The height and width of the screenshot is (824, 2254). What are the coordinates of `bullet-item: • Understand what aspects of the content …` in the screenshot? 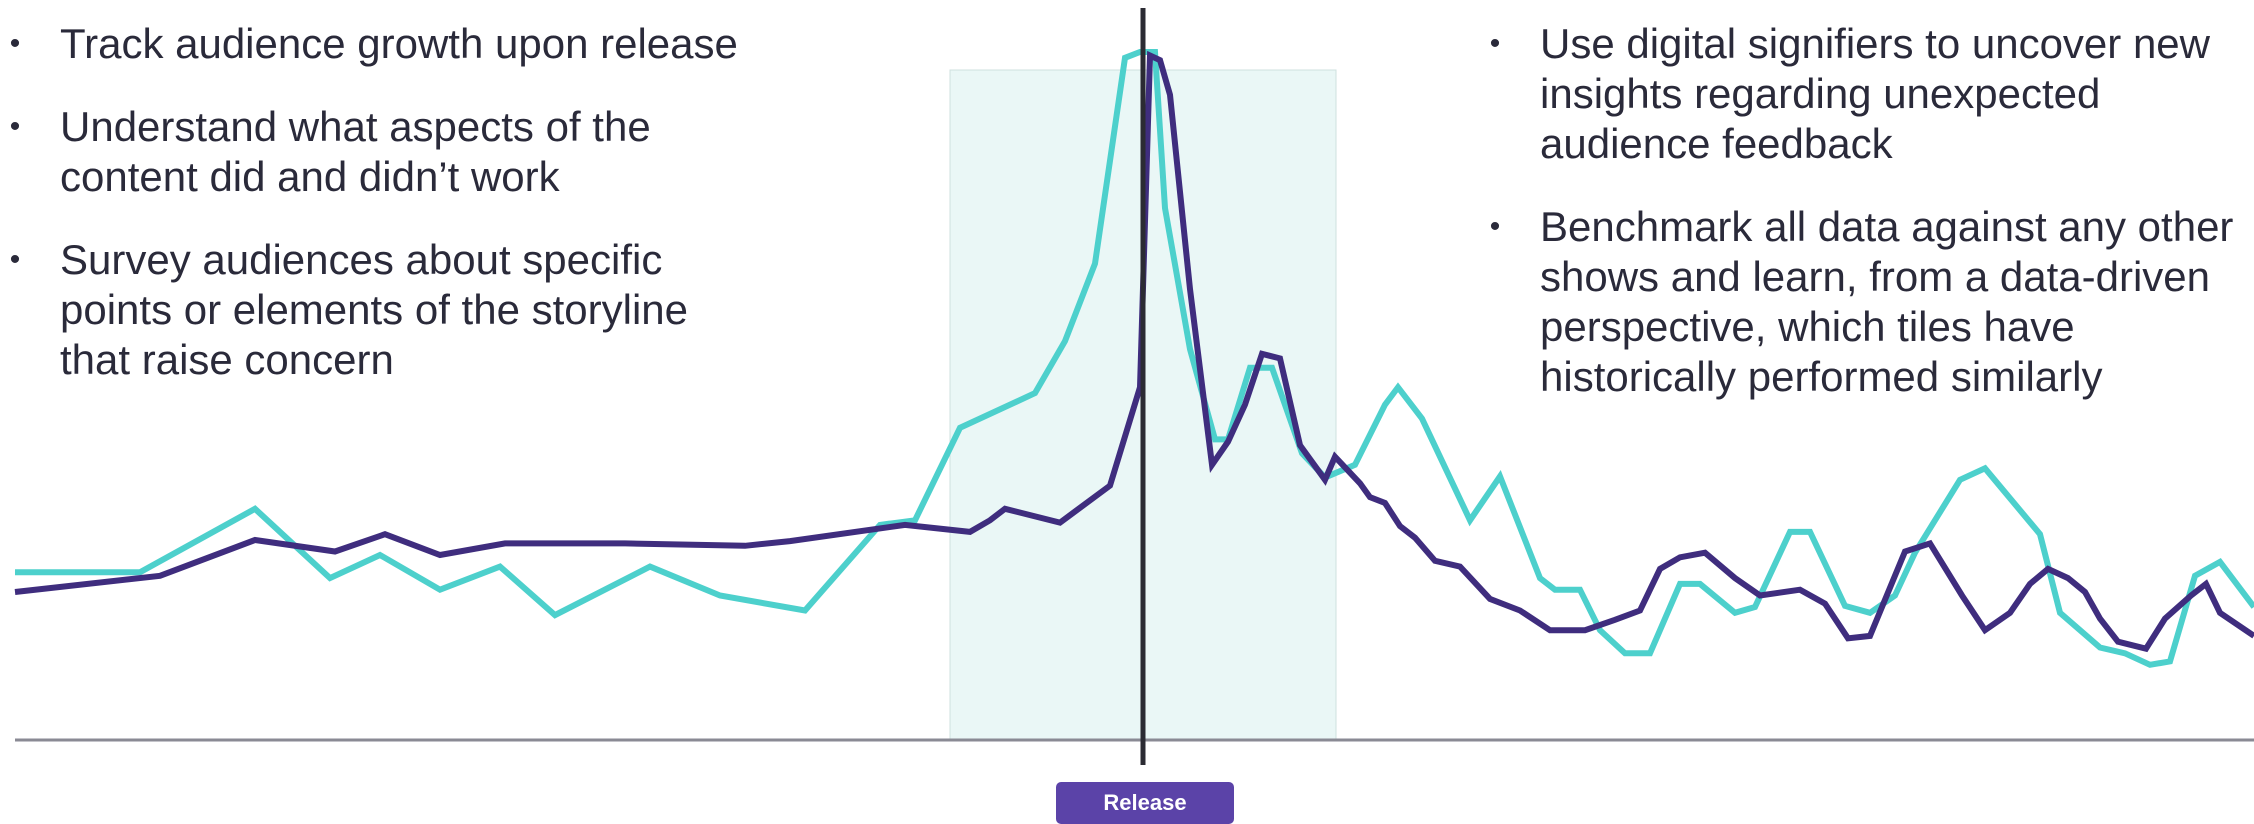 It's located at (380, 152).